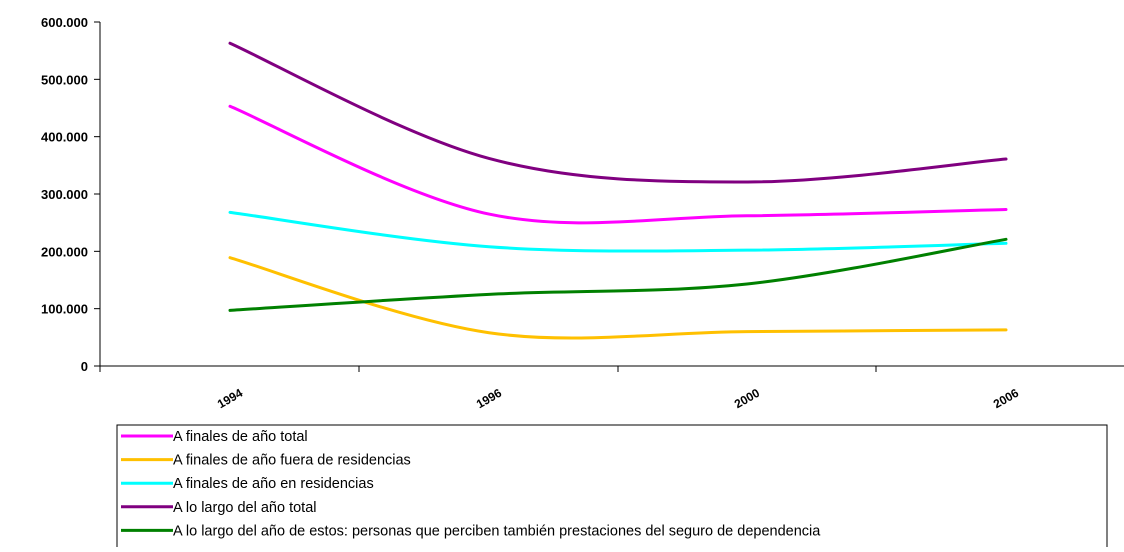  What do you see at coordinates (292, 461) in the screenshot?
I see `legend-item-label: A finales de año fuera de residencias` at bounding box center [292, 461].